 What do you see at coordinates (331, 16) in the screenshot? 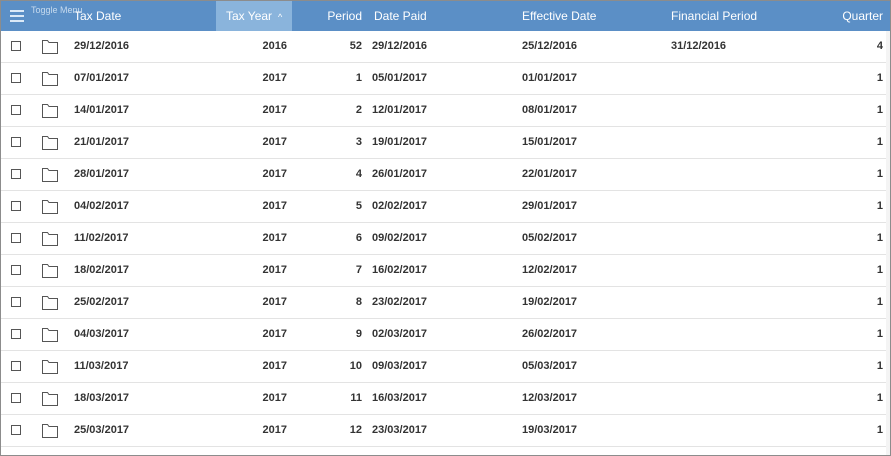
I see `column-header-period: Period` at bounding box center [331, 16].